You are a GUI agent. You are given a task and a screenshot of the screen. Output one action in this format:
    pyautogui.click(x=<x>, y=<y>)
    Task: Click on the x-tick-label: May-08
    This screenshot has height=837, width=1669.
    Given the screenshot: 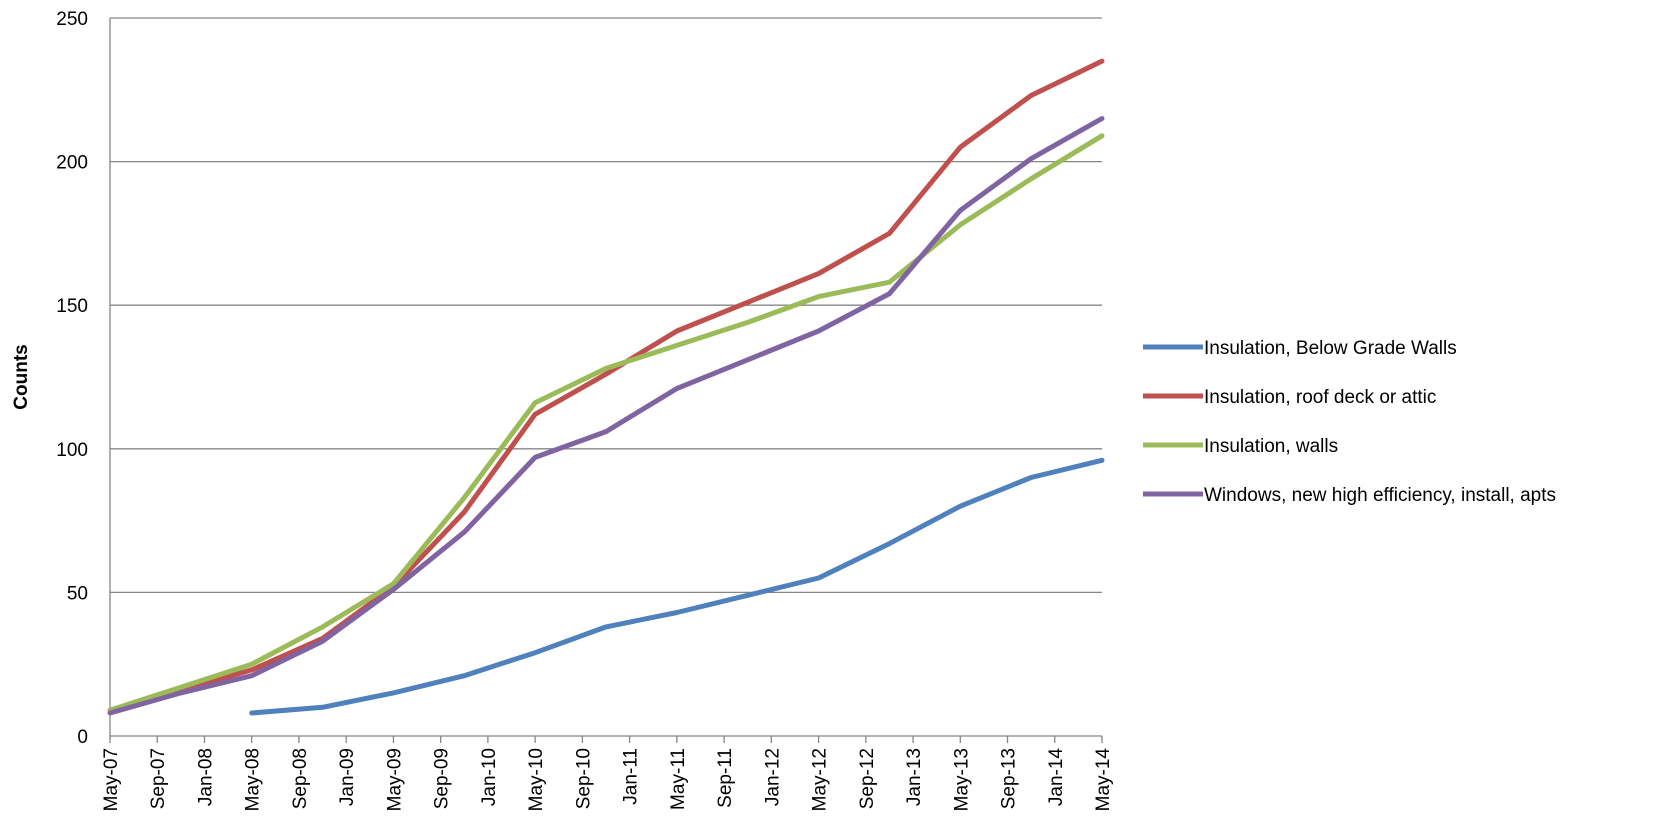 What is the action you would take?
    pyautogui.click(x=253, y=779)
    